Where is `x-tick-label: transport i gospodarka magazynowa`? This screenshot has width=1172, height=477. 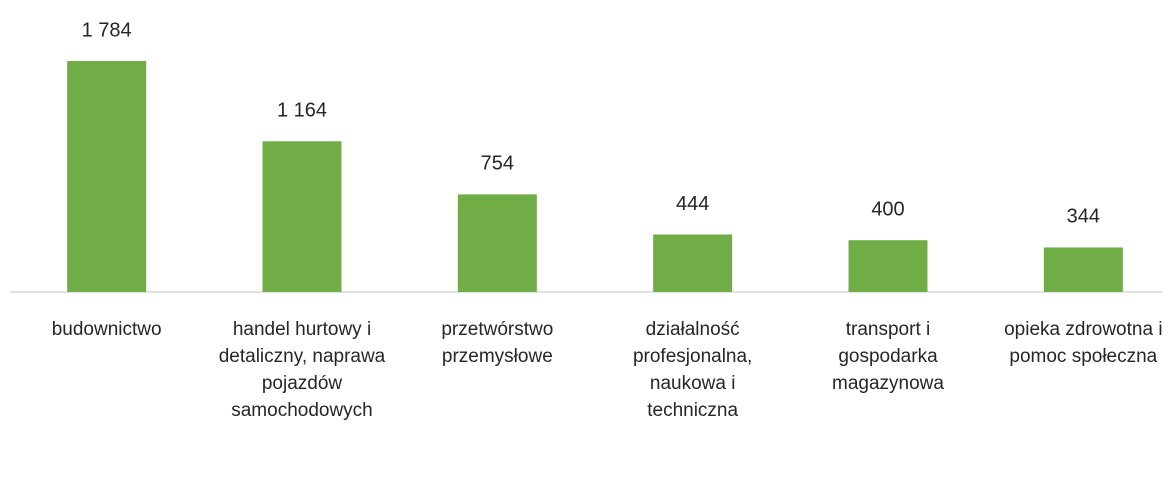 x-tick-label: transport i gospodarka magazynowa is located at coordinates (888, 356).